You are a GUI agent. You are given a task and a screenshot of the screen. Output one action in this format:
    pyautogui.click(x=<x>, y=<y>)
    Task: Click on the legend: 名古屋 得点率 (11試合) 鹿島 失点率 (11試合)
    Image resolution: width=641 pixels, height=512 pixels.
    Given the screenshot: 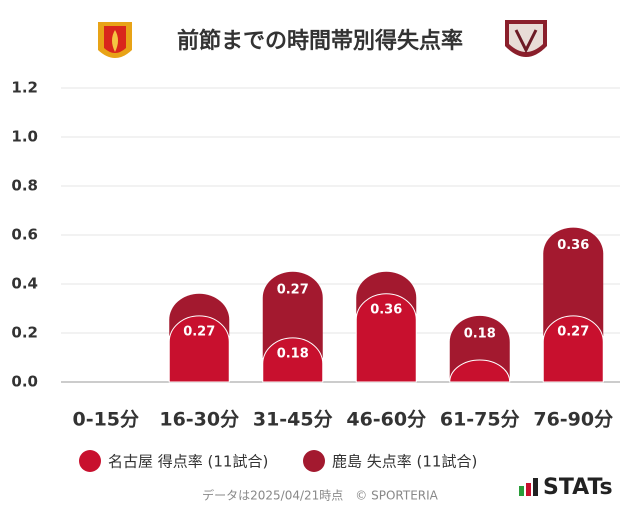 What is the action you would take?
    pyautogui.click(x=278, y=461)
    